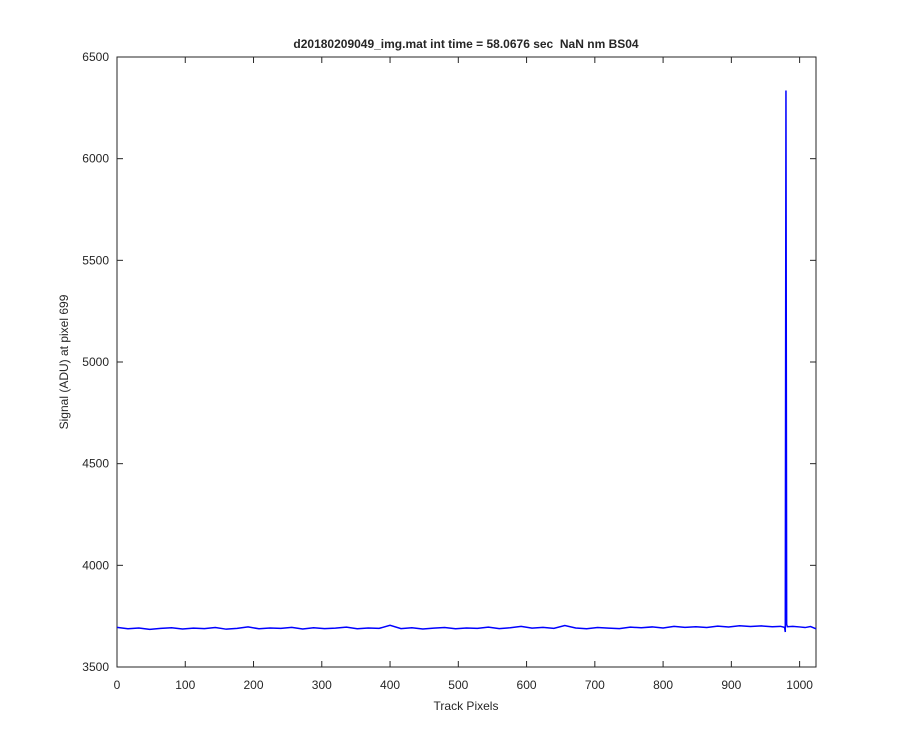 The height and width of the screenshot is (750, 900). I want to click on x-tick-label: 200, so click(254, 685).